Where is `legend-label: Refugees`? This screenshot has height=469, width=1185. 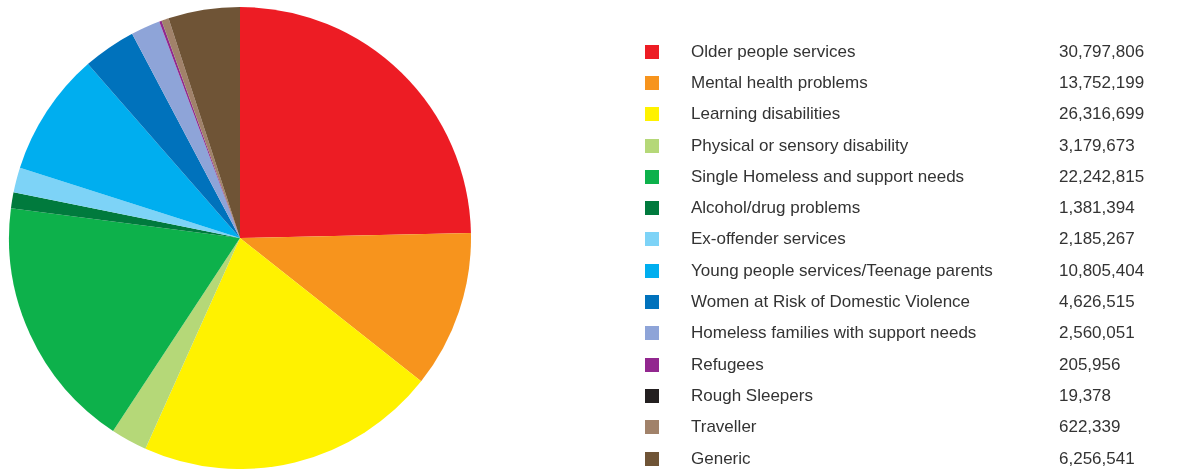
legend-label: Refugees is located at coordinates (728, 364).